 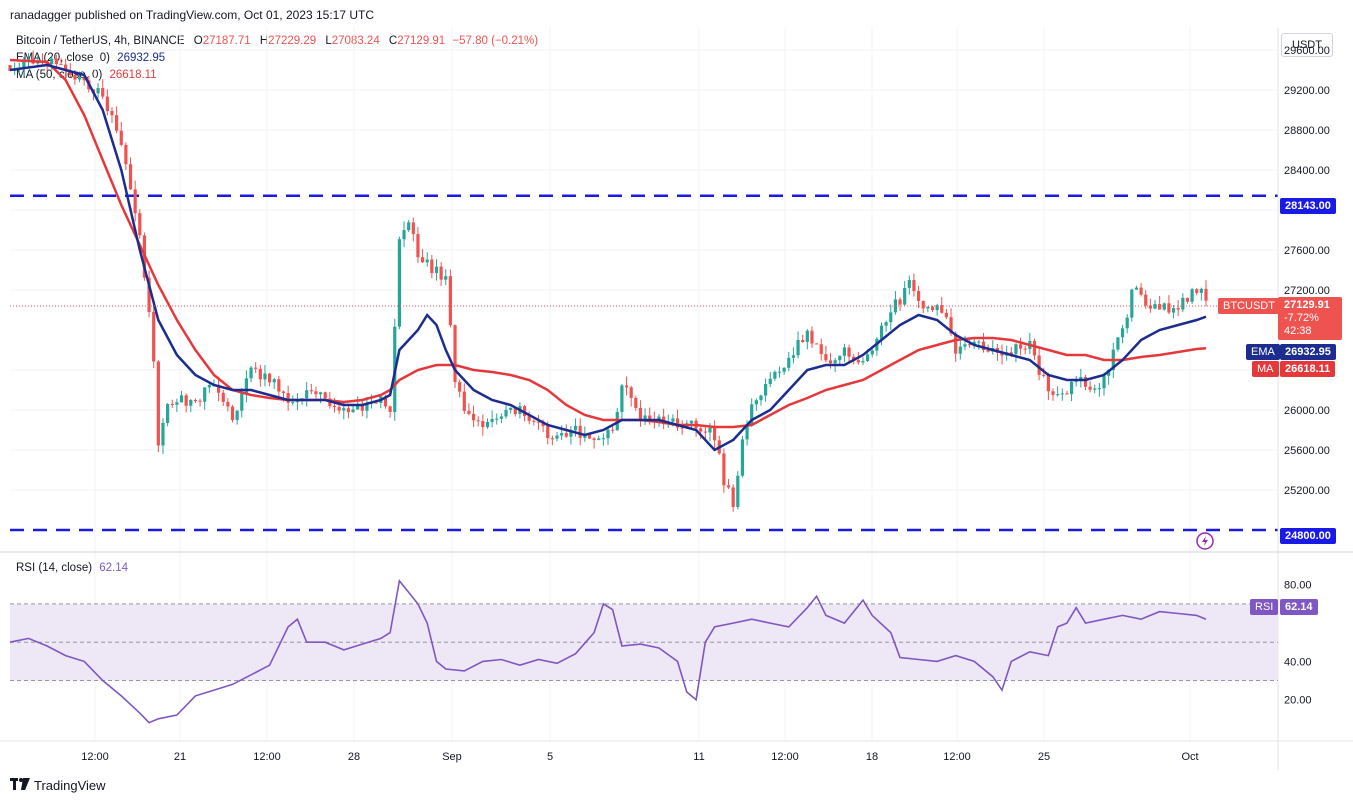 I want to click on ma-name-tag: MA, so click(x=1265, y=369).